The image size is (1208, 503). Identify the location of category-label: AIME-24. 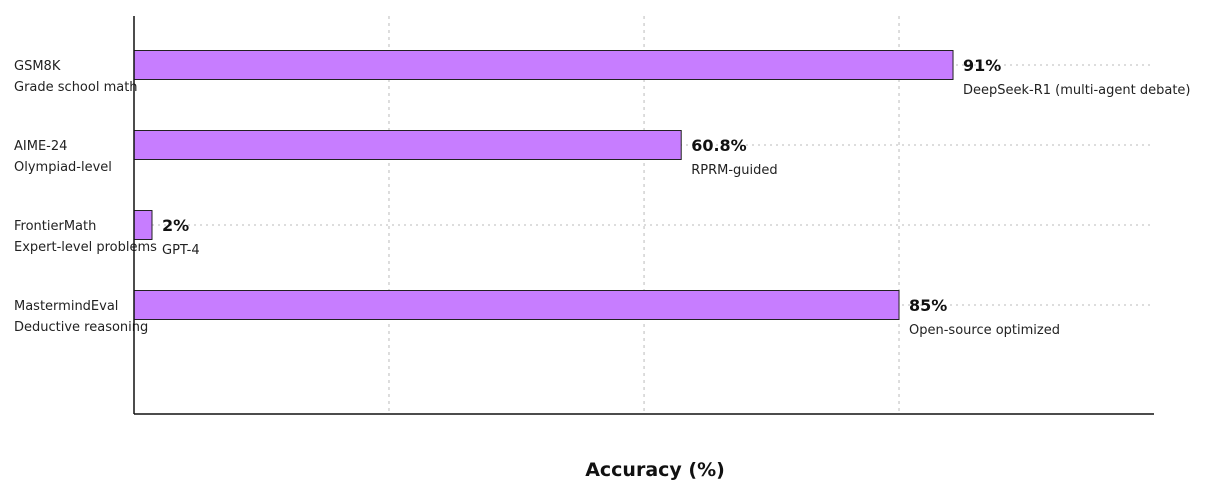
(40, 146).